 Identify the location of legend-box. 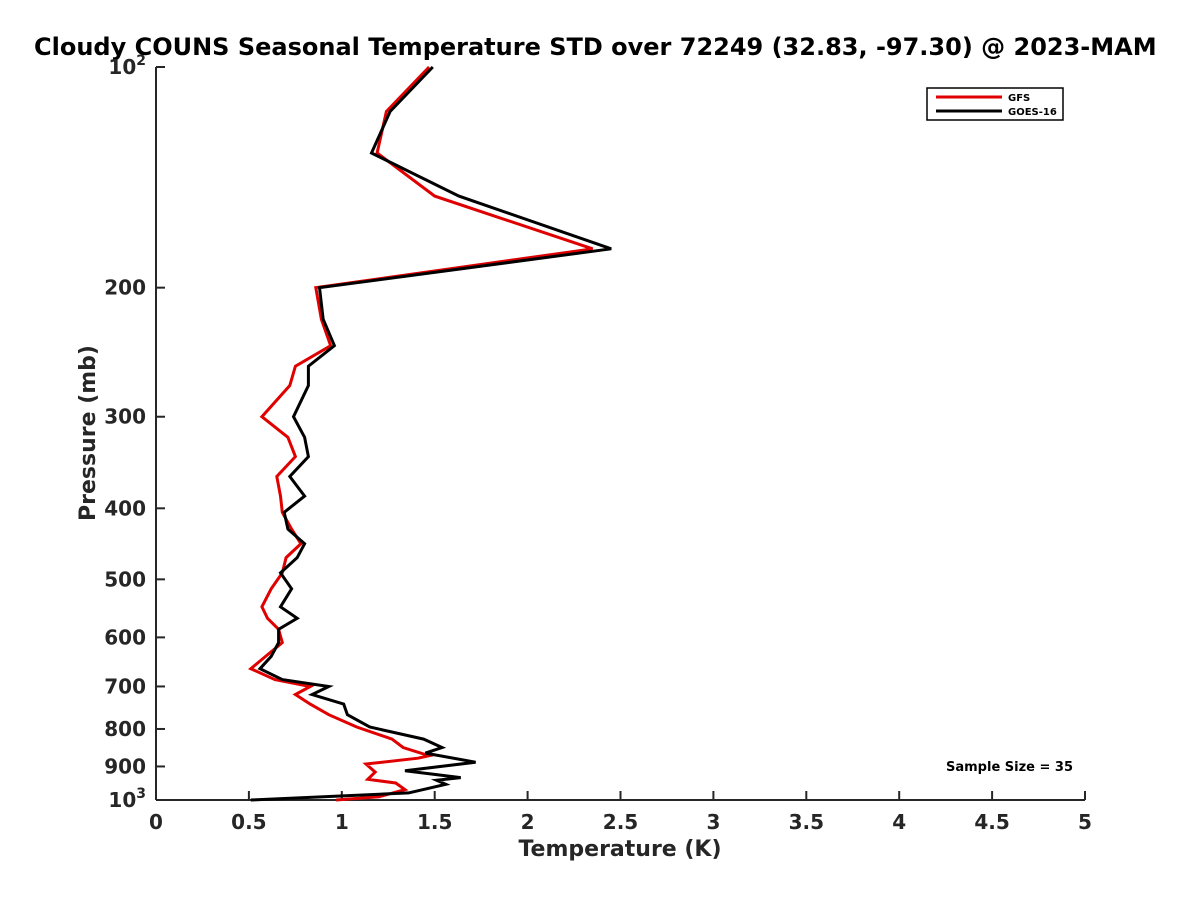
(995, 104).